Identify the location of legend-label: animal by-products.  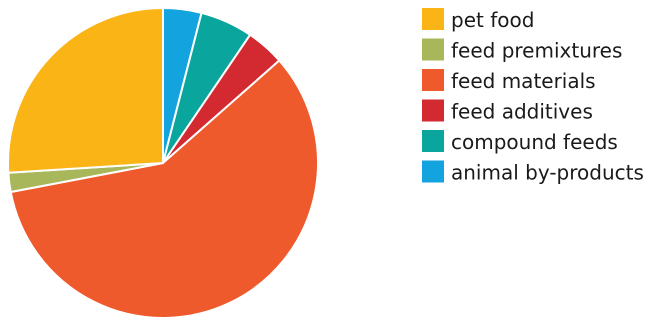
(547, 173).